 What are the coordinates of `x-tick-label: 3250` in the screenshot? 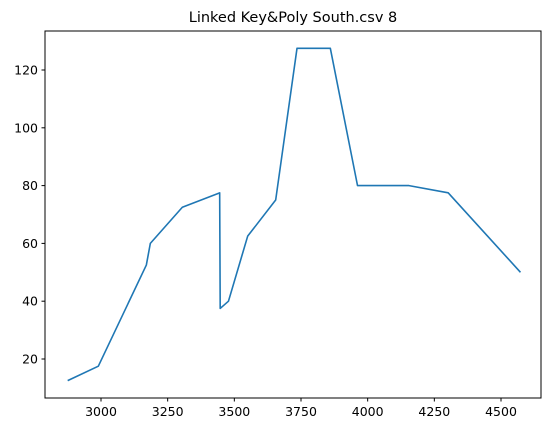 It's located at (168, 411).